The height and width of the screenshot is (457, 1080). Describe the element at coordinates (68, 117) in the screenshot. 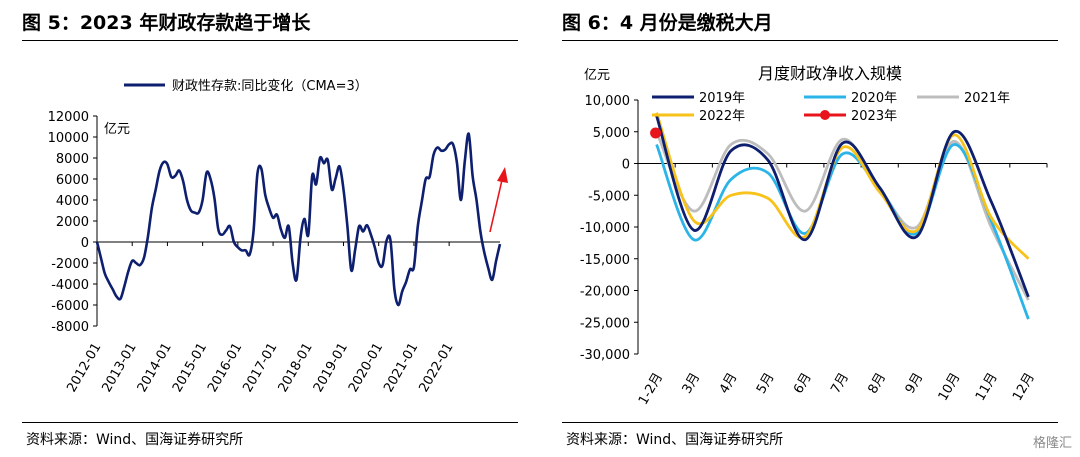

I see `y-tick-label: 12000` at that location.